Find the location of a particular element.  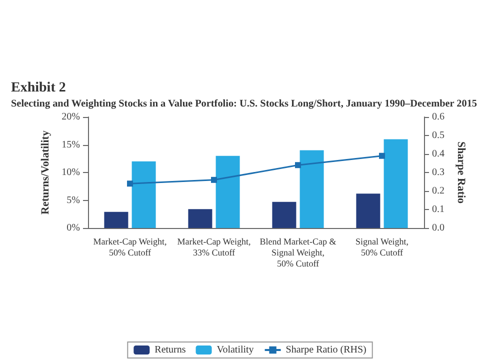

chart-title: Exhibit 2 is located at coordinates (38, 88).